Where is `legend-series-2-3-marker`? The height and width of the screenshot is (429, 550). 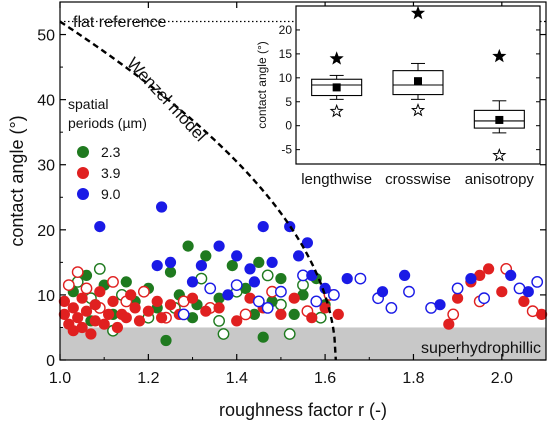 legend-series-2-3-marker is located at coordinates (83, 152).